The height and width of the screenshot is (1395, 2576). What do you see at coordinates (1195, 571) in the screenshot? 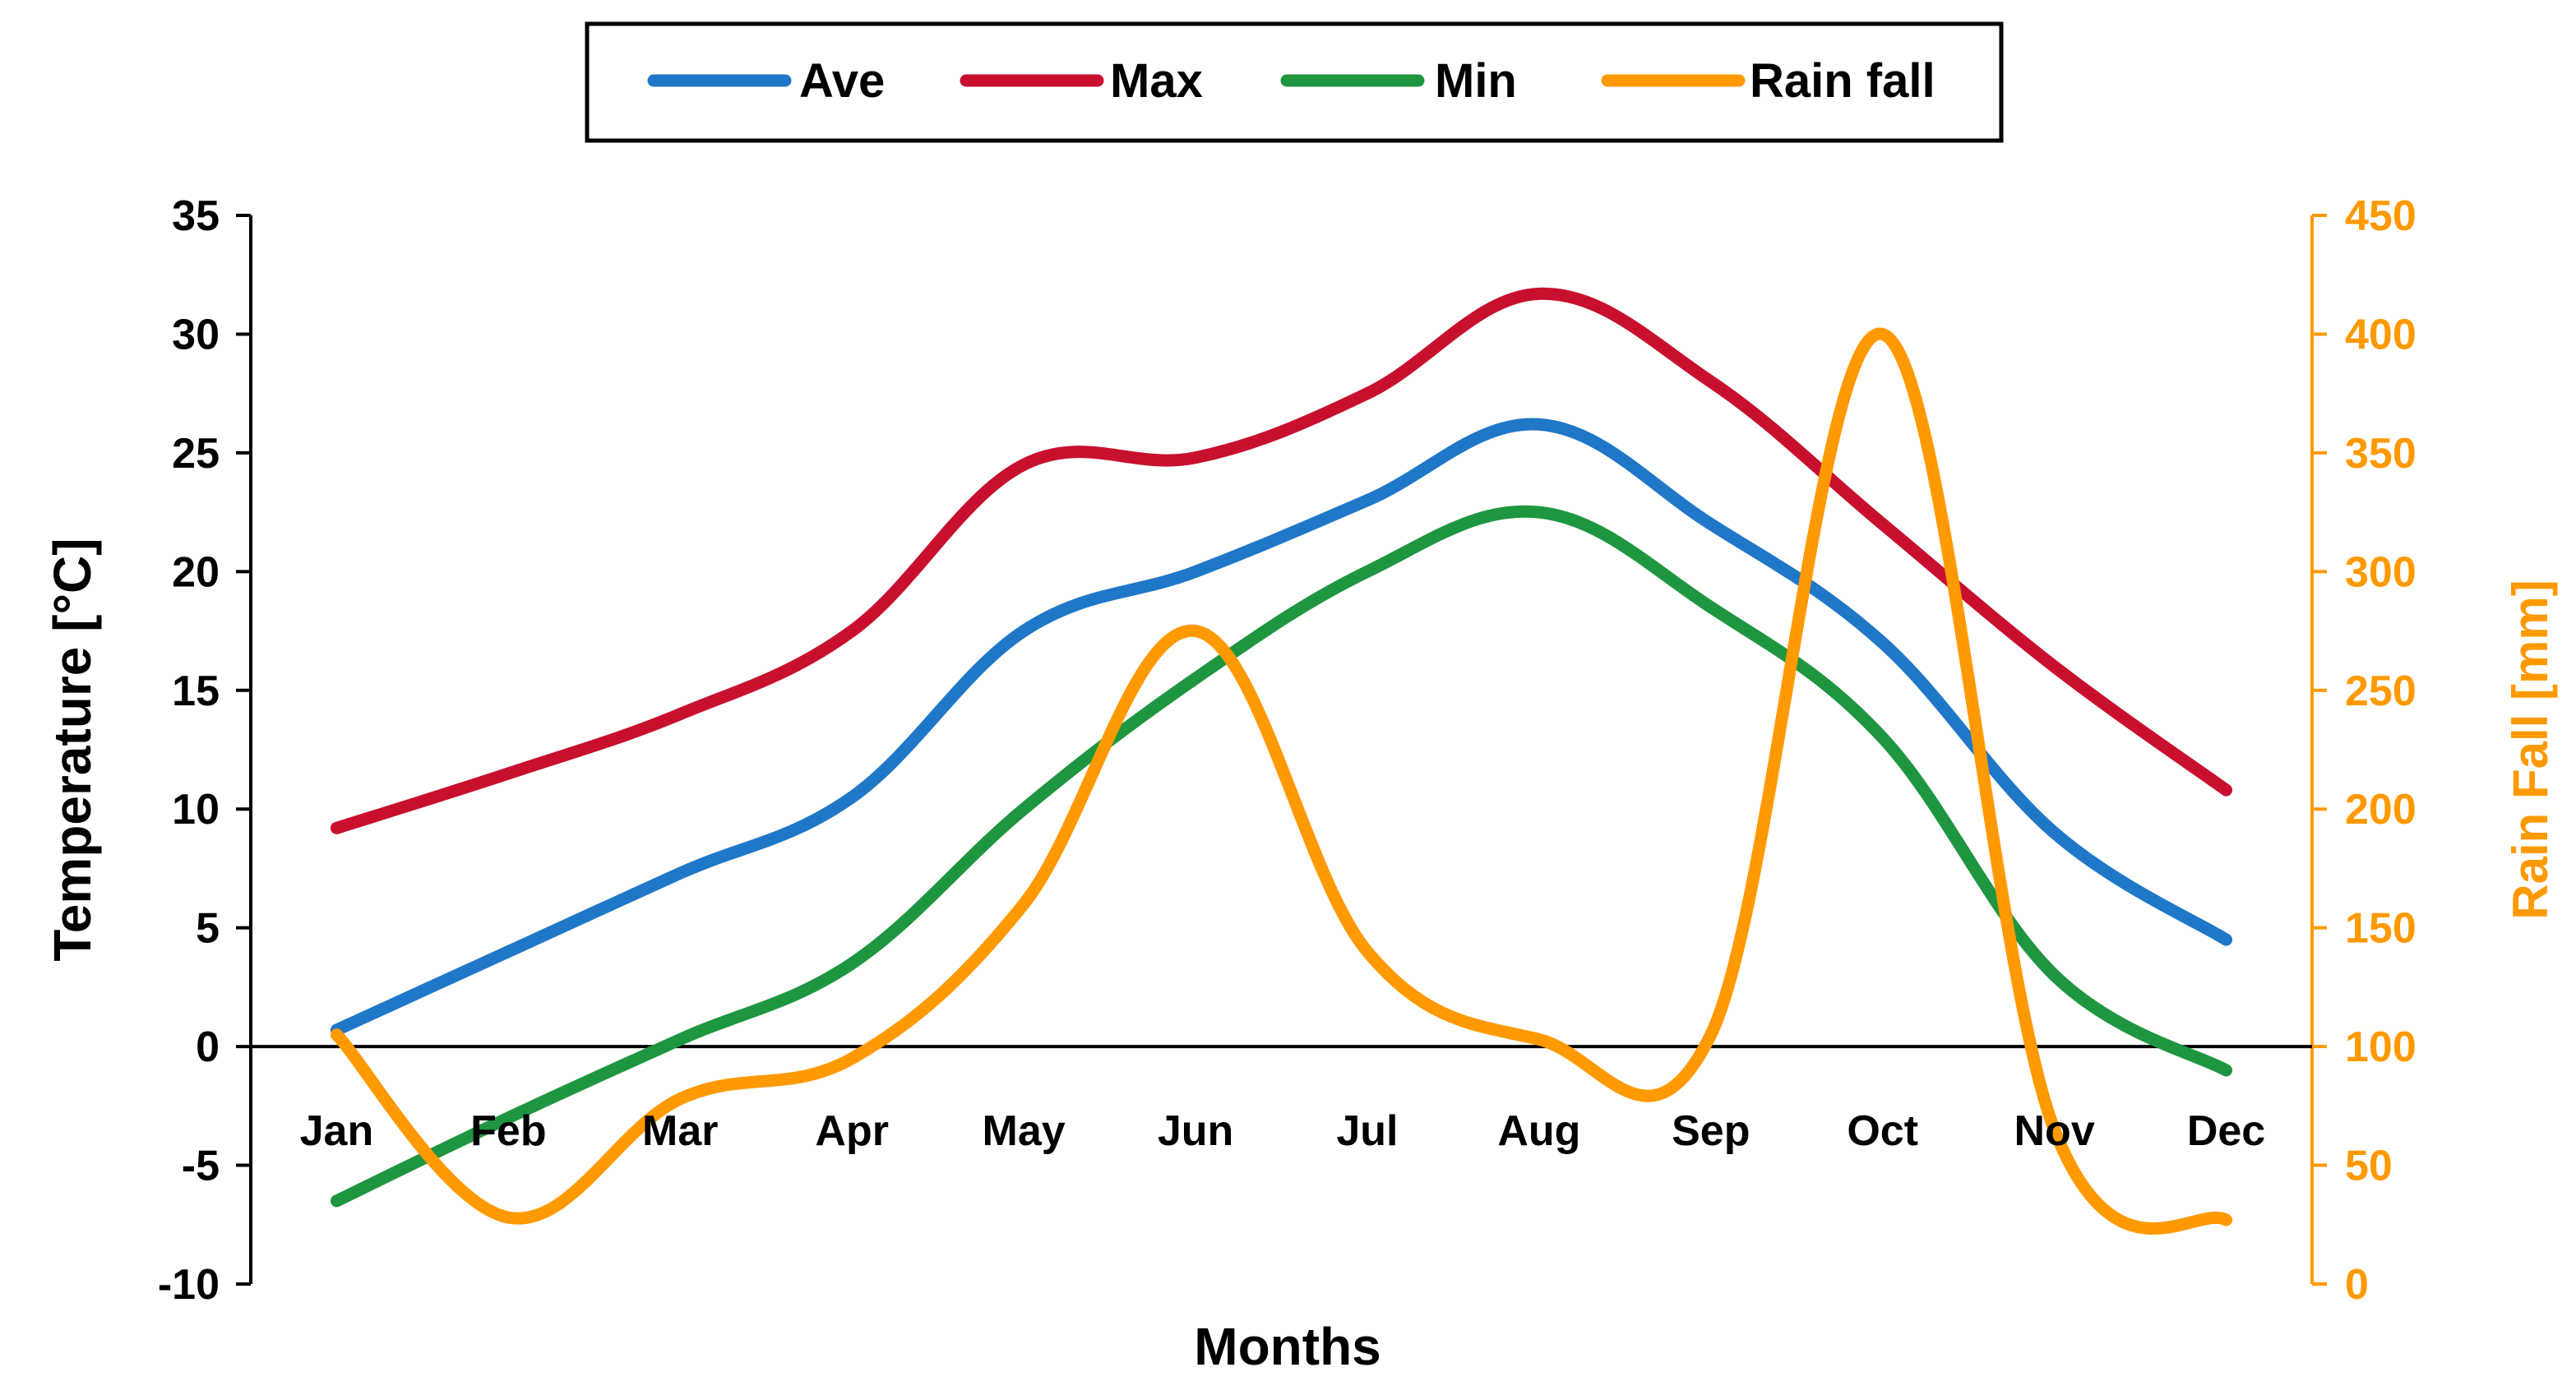
I see `point-ave-jun` at bounding box center [1195, 571].